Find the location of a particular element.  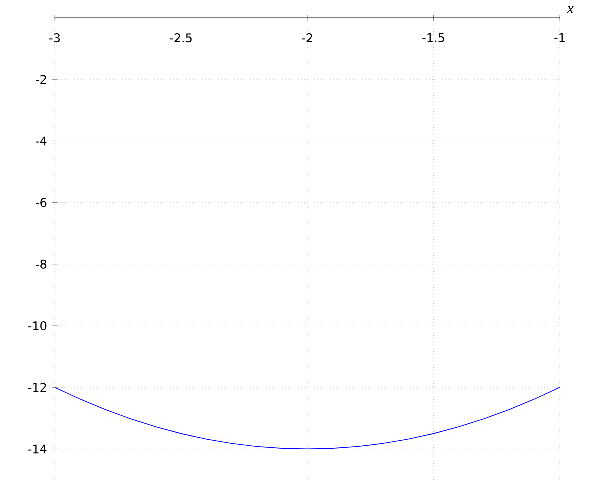

y-tick-label: -10 is located at coordinates (37, 326).